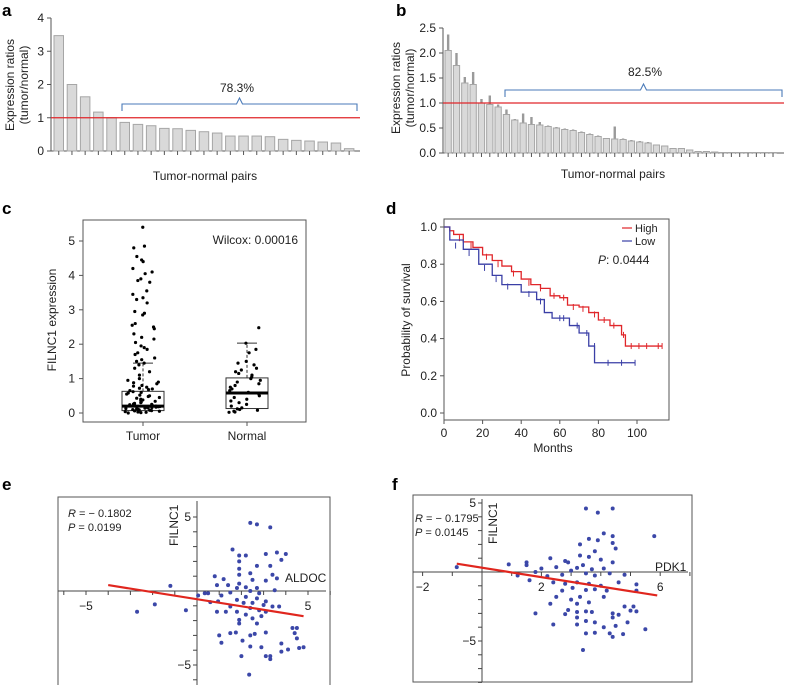 Image resolution: width=787 pixels, height=685 pixels. What do you see at coordinates (40, 51) in the screenshot?
I see `y-tick-label-a: 3` at bounding box center [40, 51].